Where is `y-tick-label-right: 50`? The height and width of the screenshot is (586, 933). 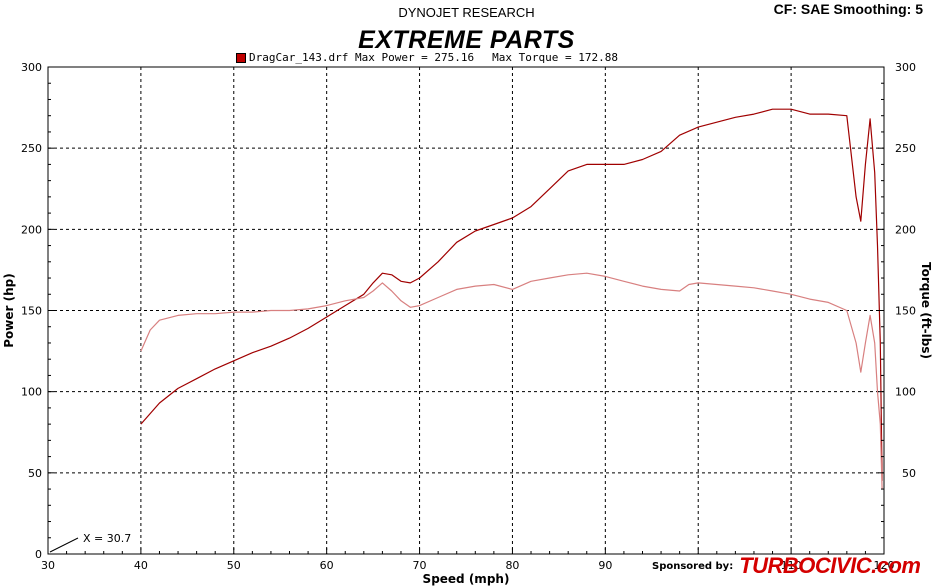 y-tick-label-right: 50 is located at coordinates (909, 473).